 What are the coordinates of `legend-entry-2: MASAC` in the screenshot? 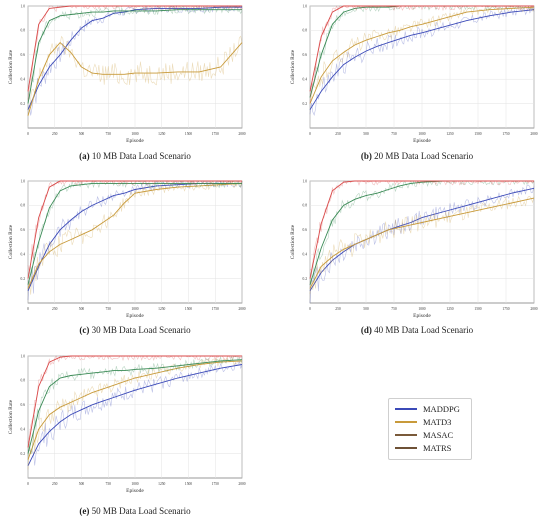 It's located at (424, 435).